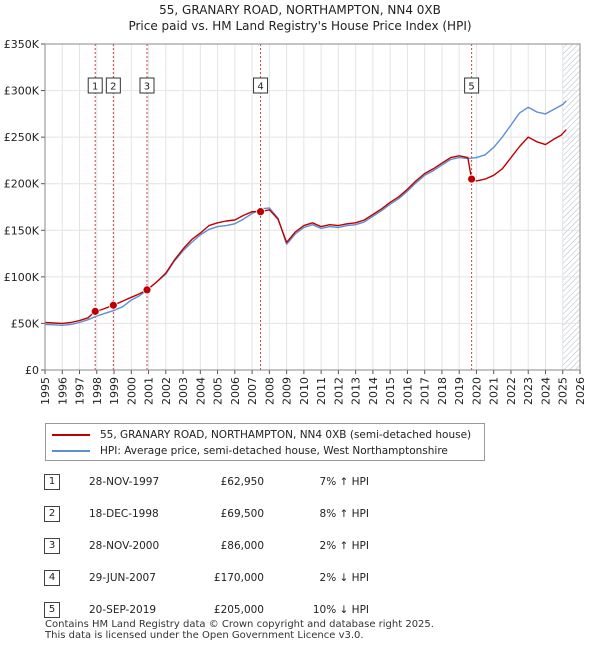  I want to click on x-tick-label: 2016, so click(407, 391).